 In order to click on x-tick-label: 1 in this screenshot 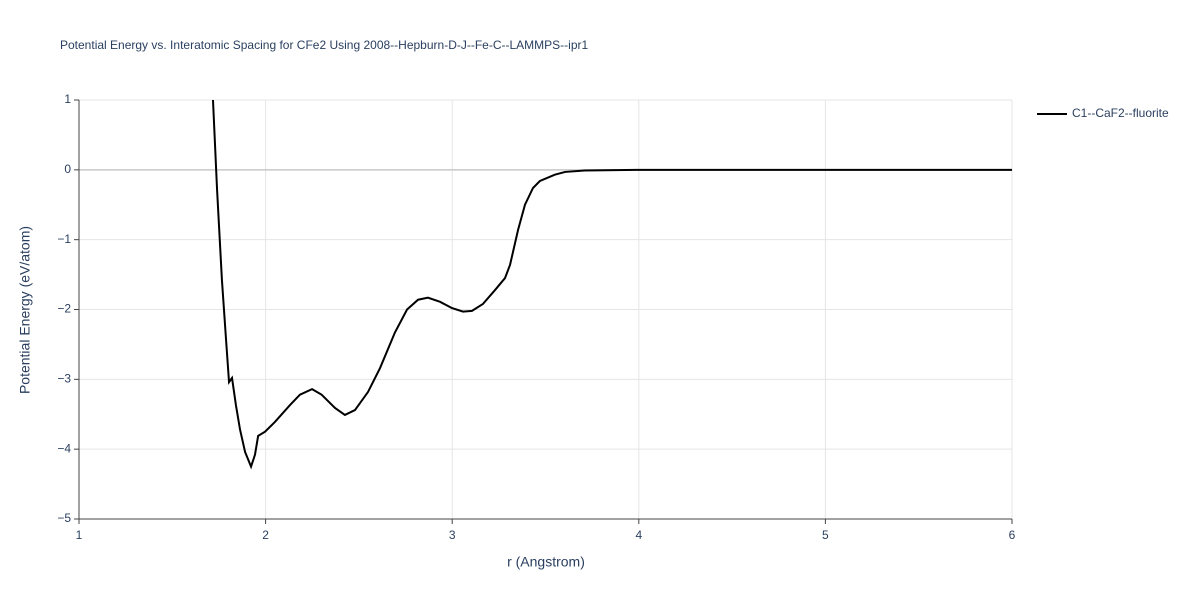, I will do `click(79, 535)`.